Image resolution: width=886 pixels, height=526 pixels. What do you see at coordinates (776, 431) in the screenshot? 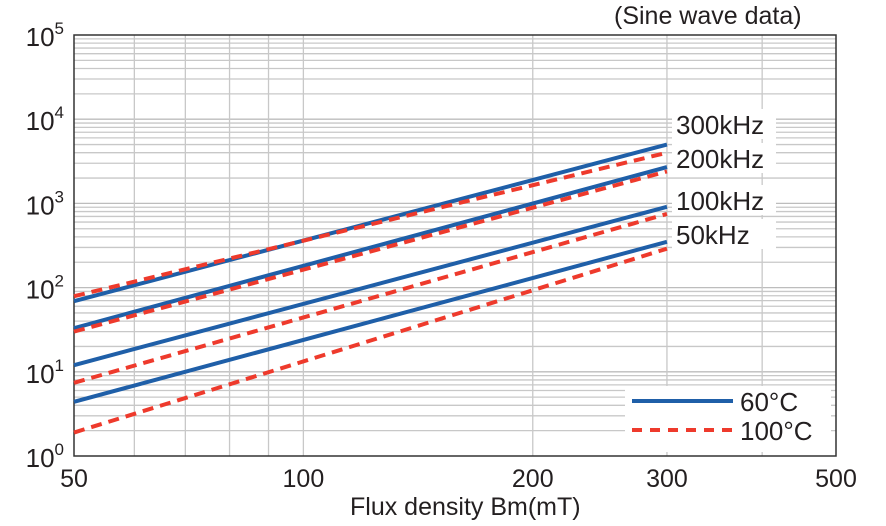
I see `legend-label: 100°C` at bounding box center [776, 431].